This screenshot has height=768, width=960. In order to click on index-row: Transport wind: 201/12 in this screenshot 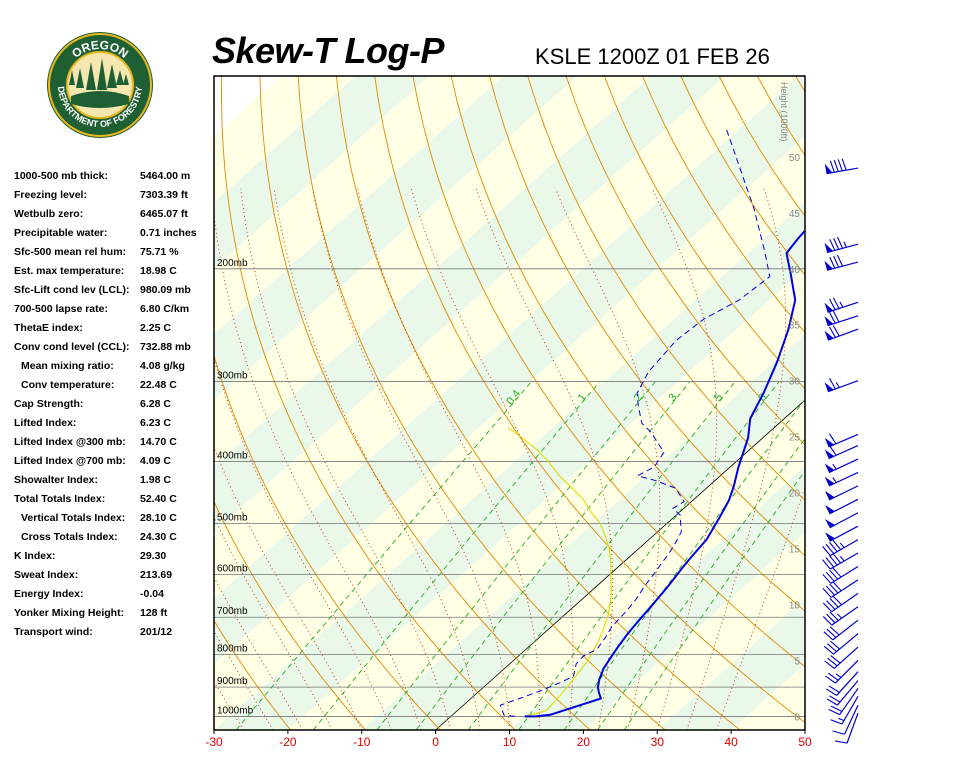, I will do `click(114, 633)`.